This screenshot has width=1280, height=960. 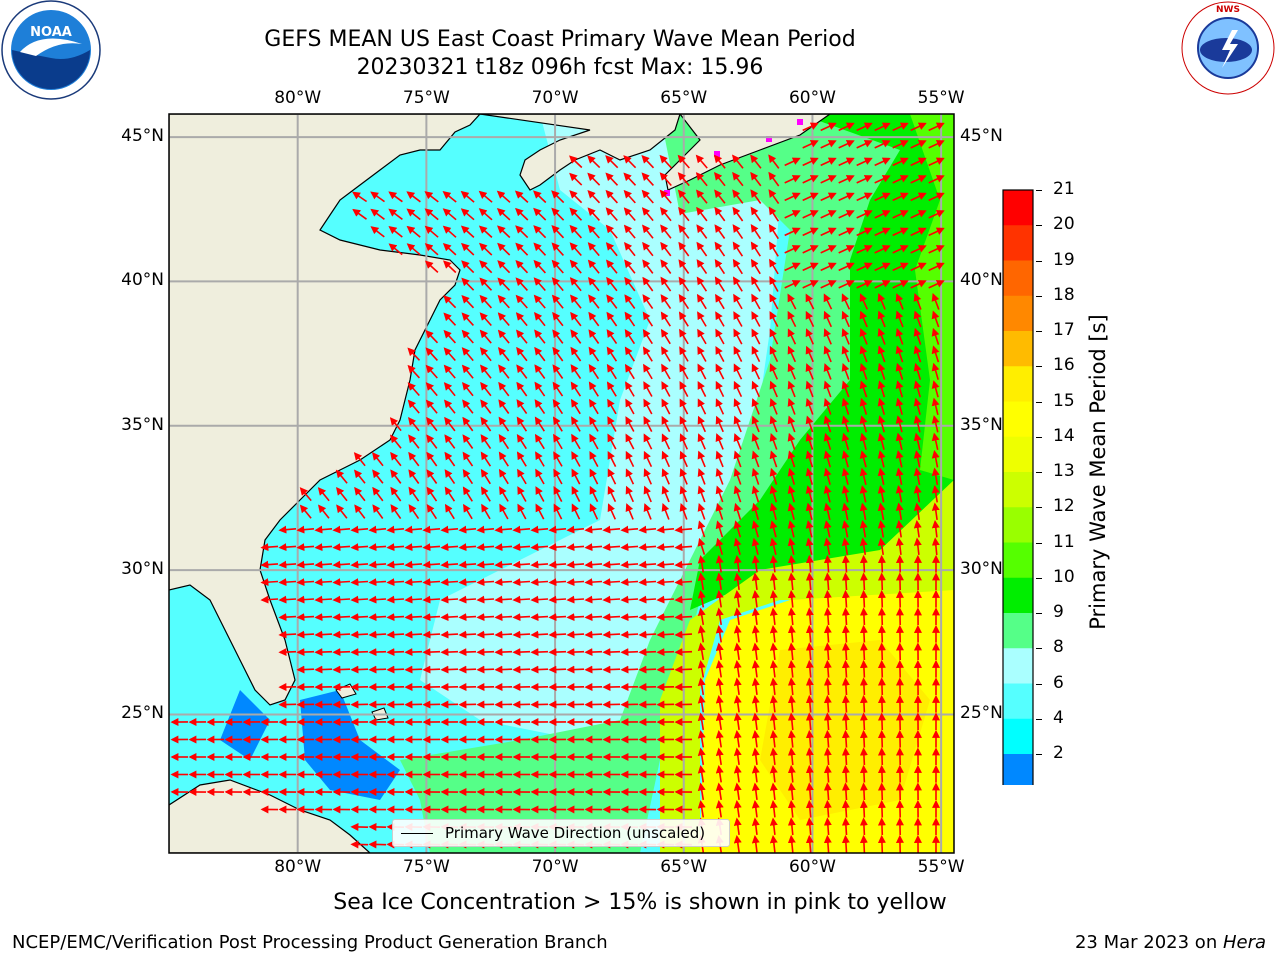 What do you see at coordinates (717, 154) in the screenshot?
I see `sea-ice-mark` at bounding box center [717, 154].